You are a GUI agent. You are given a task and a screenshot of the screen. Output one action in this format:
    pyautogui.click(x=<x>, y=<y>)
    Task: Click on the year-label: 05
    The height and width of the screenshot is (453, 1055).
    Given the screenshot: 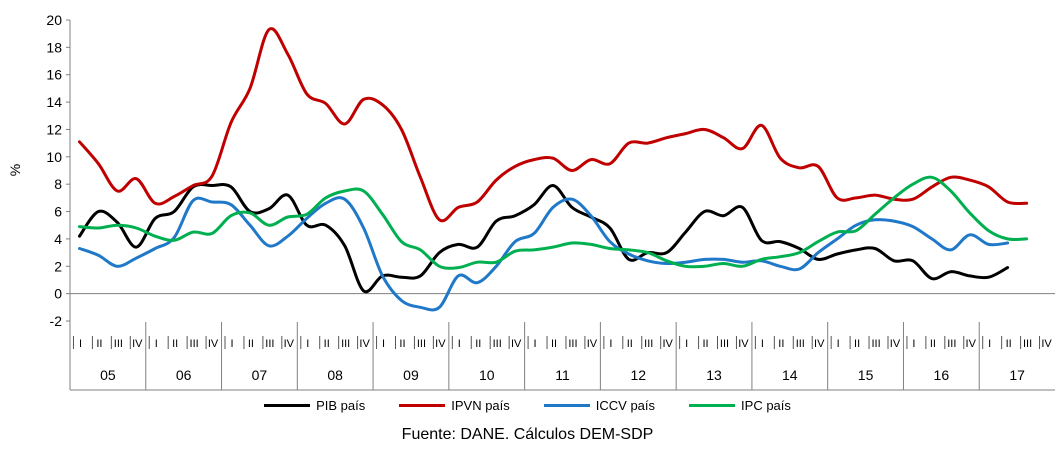 What is the action you would take?
    pyautogui.click(x=108, y=375)
    